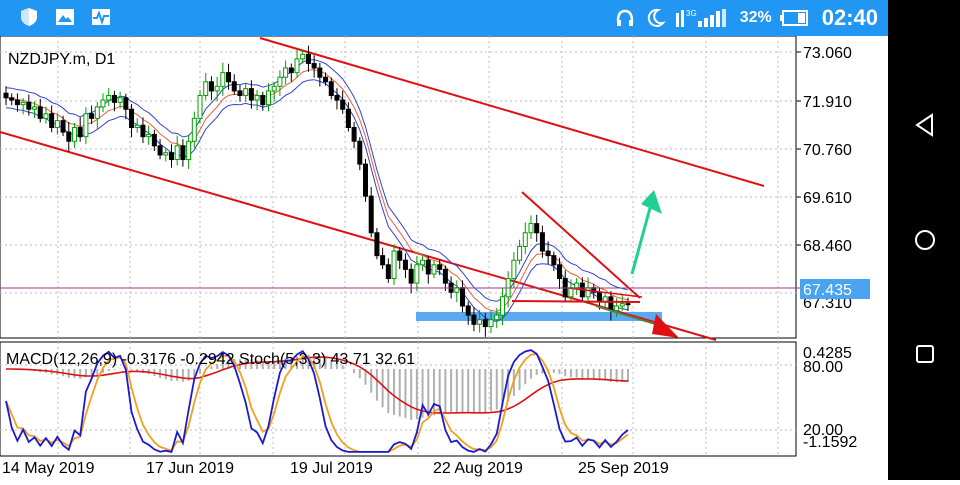  I want to click on wedge-support-line, so click(576, 301).